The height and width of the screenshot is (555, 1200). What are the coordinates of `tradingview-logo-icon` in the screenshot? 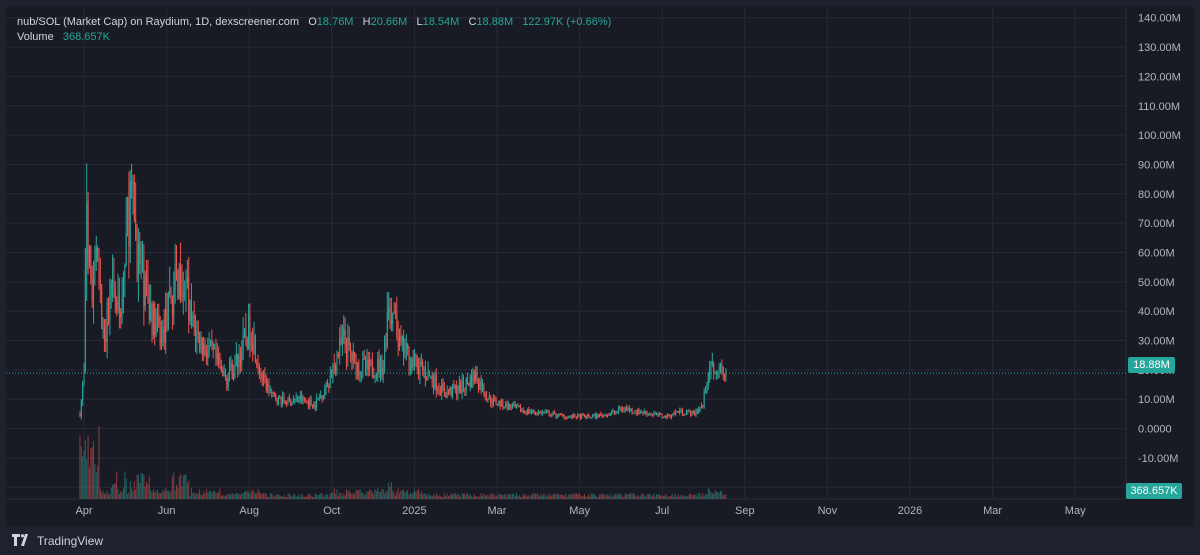 It's located at (22, 541).